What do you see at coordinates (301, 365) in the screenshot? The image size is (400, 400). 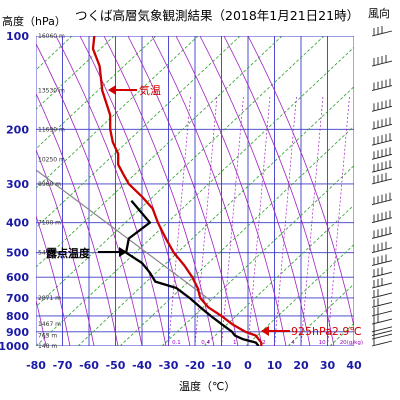 I see `x-tick-label: 20` at bounding box center [301, 365].